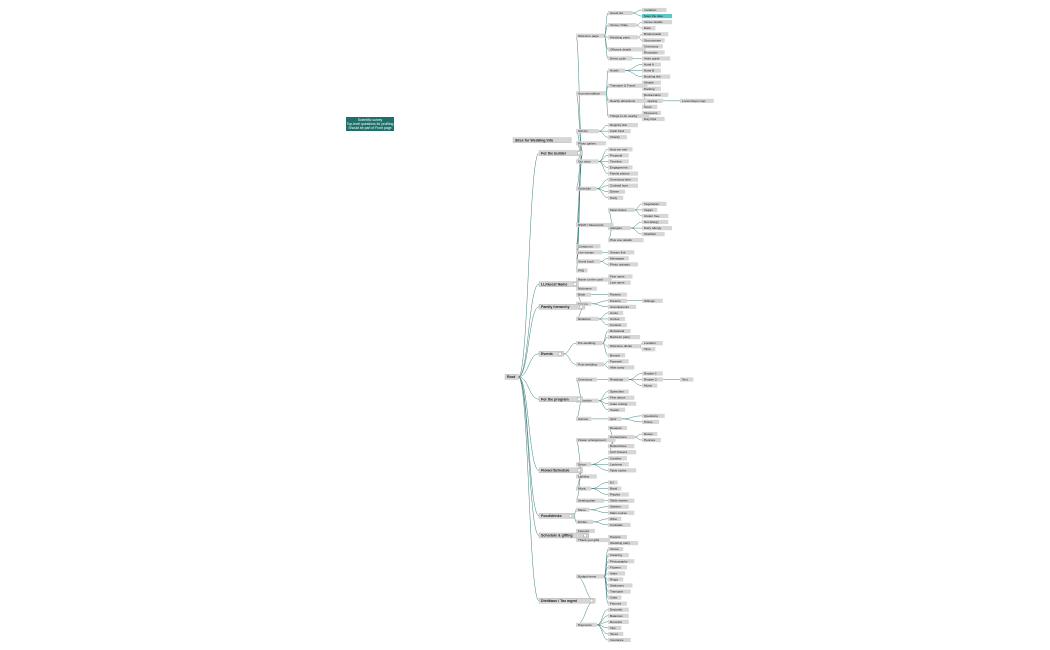 This screenshot has height=650, width=1050. Describe the element at coordinates (614, 598) in the screenshot. I see `node-label: Cake` at that location.